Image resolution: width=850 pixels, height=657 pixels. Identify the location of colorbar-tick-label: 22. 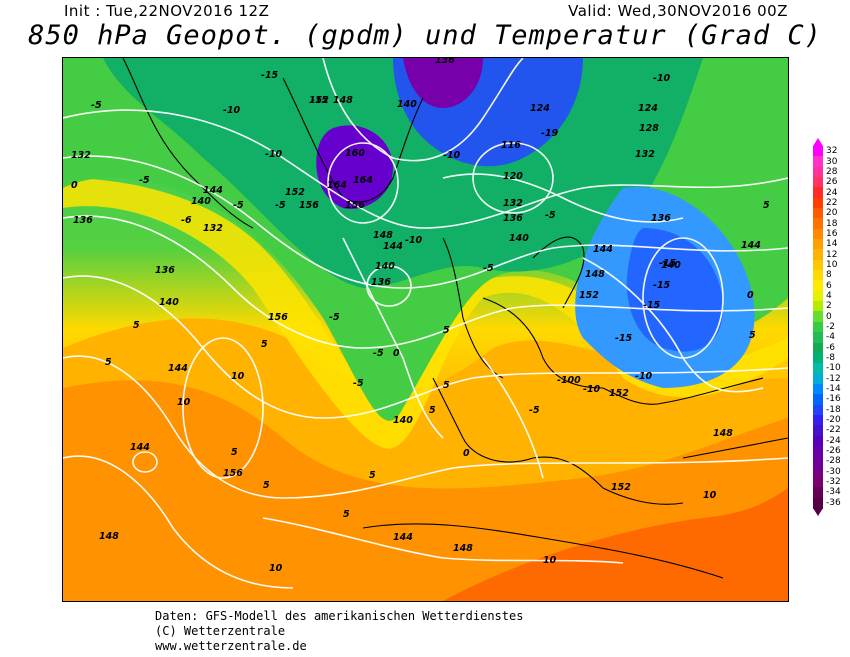
(832, 202).